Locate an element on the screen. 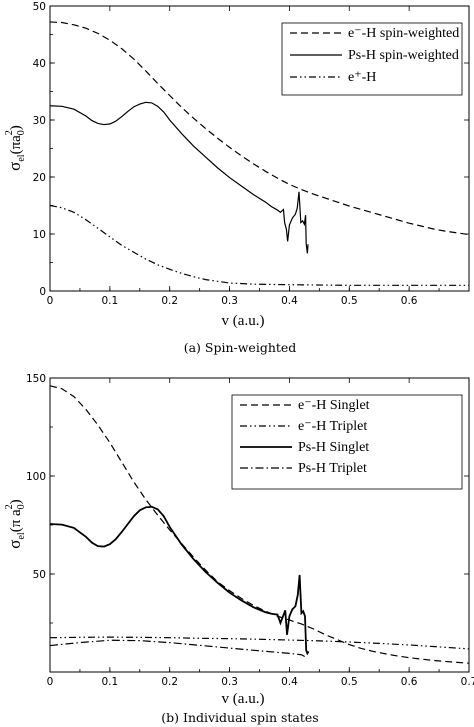 This screenshot has width=474, height=727. legend-label-1: e⁻-H Triplet is located at coordinates (332, 426).